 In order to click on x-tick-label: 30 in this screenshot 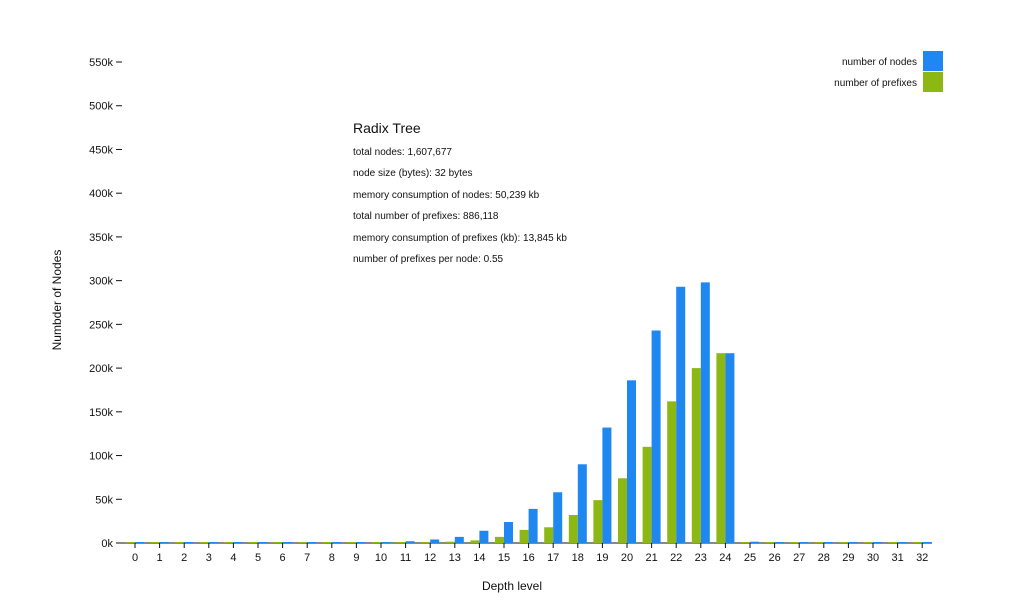, I will do `click(873, 558)`.